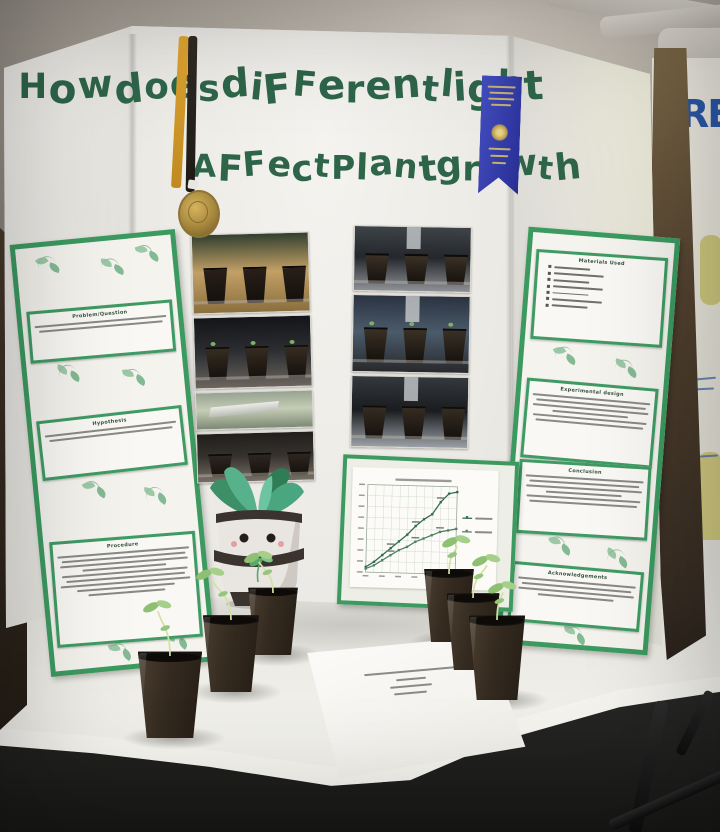 The width and height of the screenshot is (720, 832). I want to click on fold-crease-right, so click(510, 334).